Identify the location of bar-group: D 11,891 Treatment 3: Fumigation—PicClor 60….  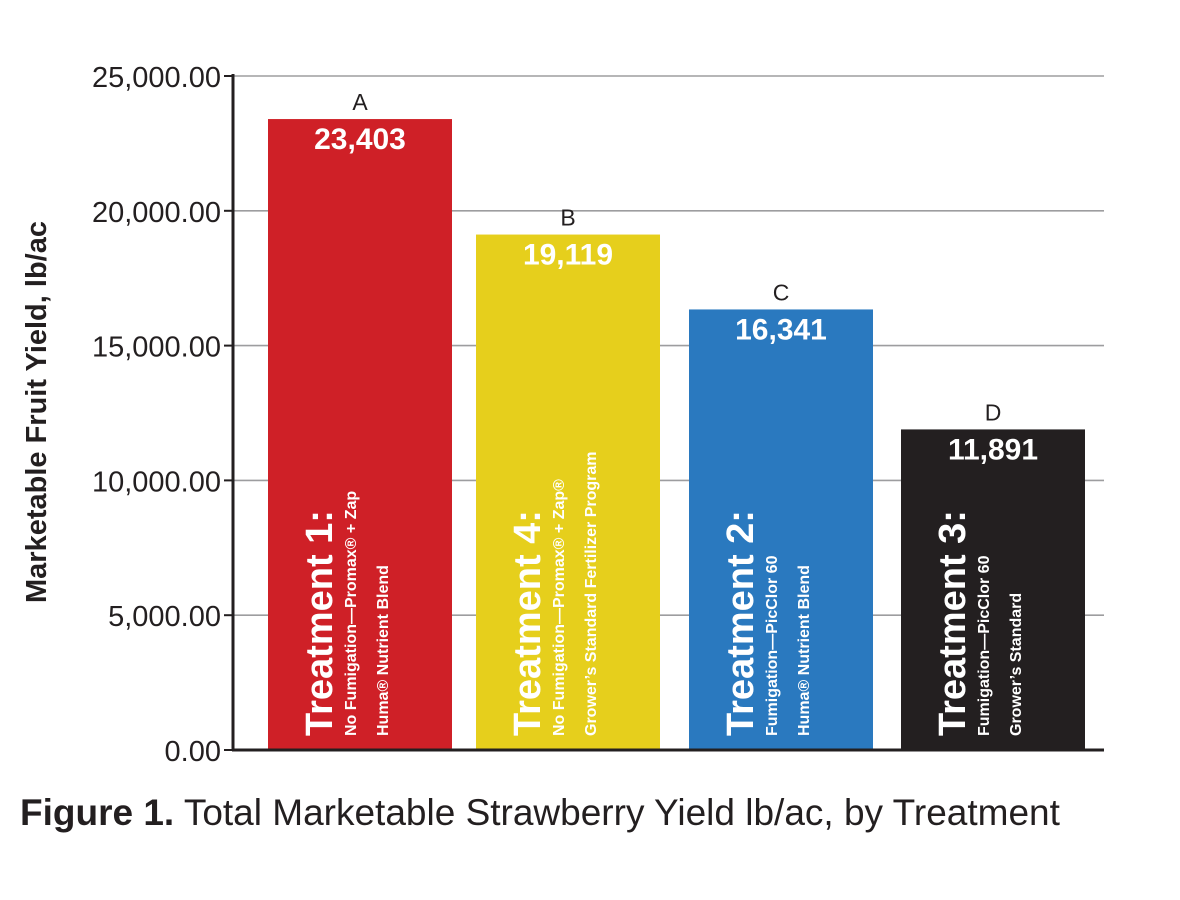
(993, 574).